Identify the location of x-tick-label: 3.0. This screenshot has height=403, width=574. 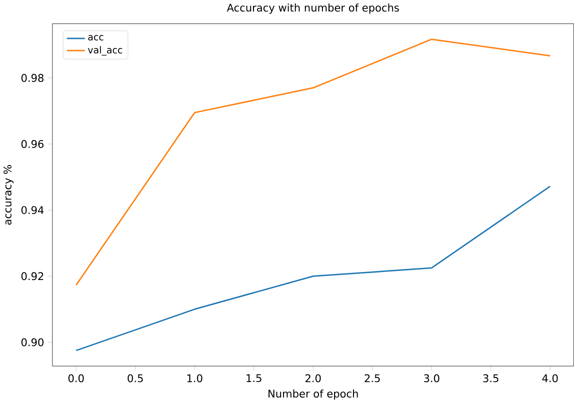
(432, 378).